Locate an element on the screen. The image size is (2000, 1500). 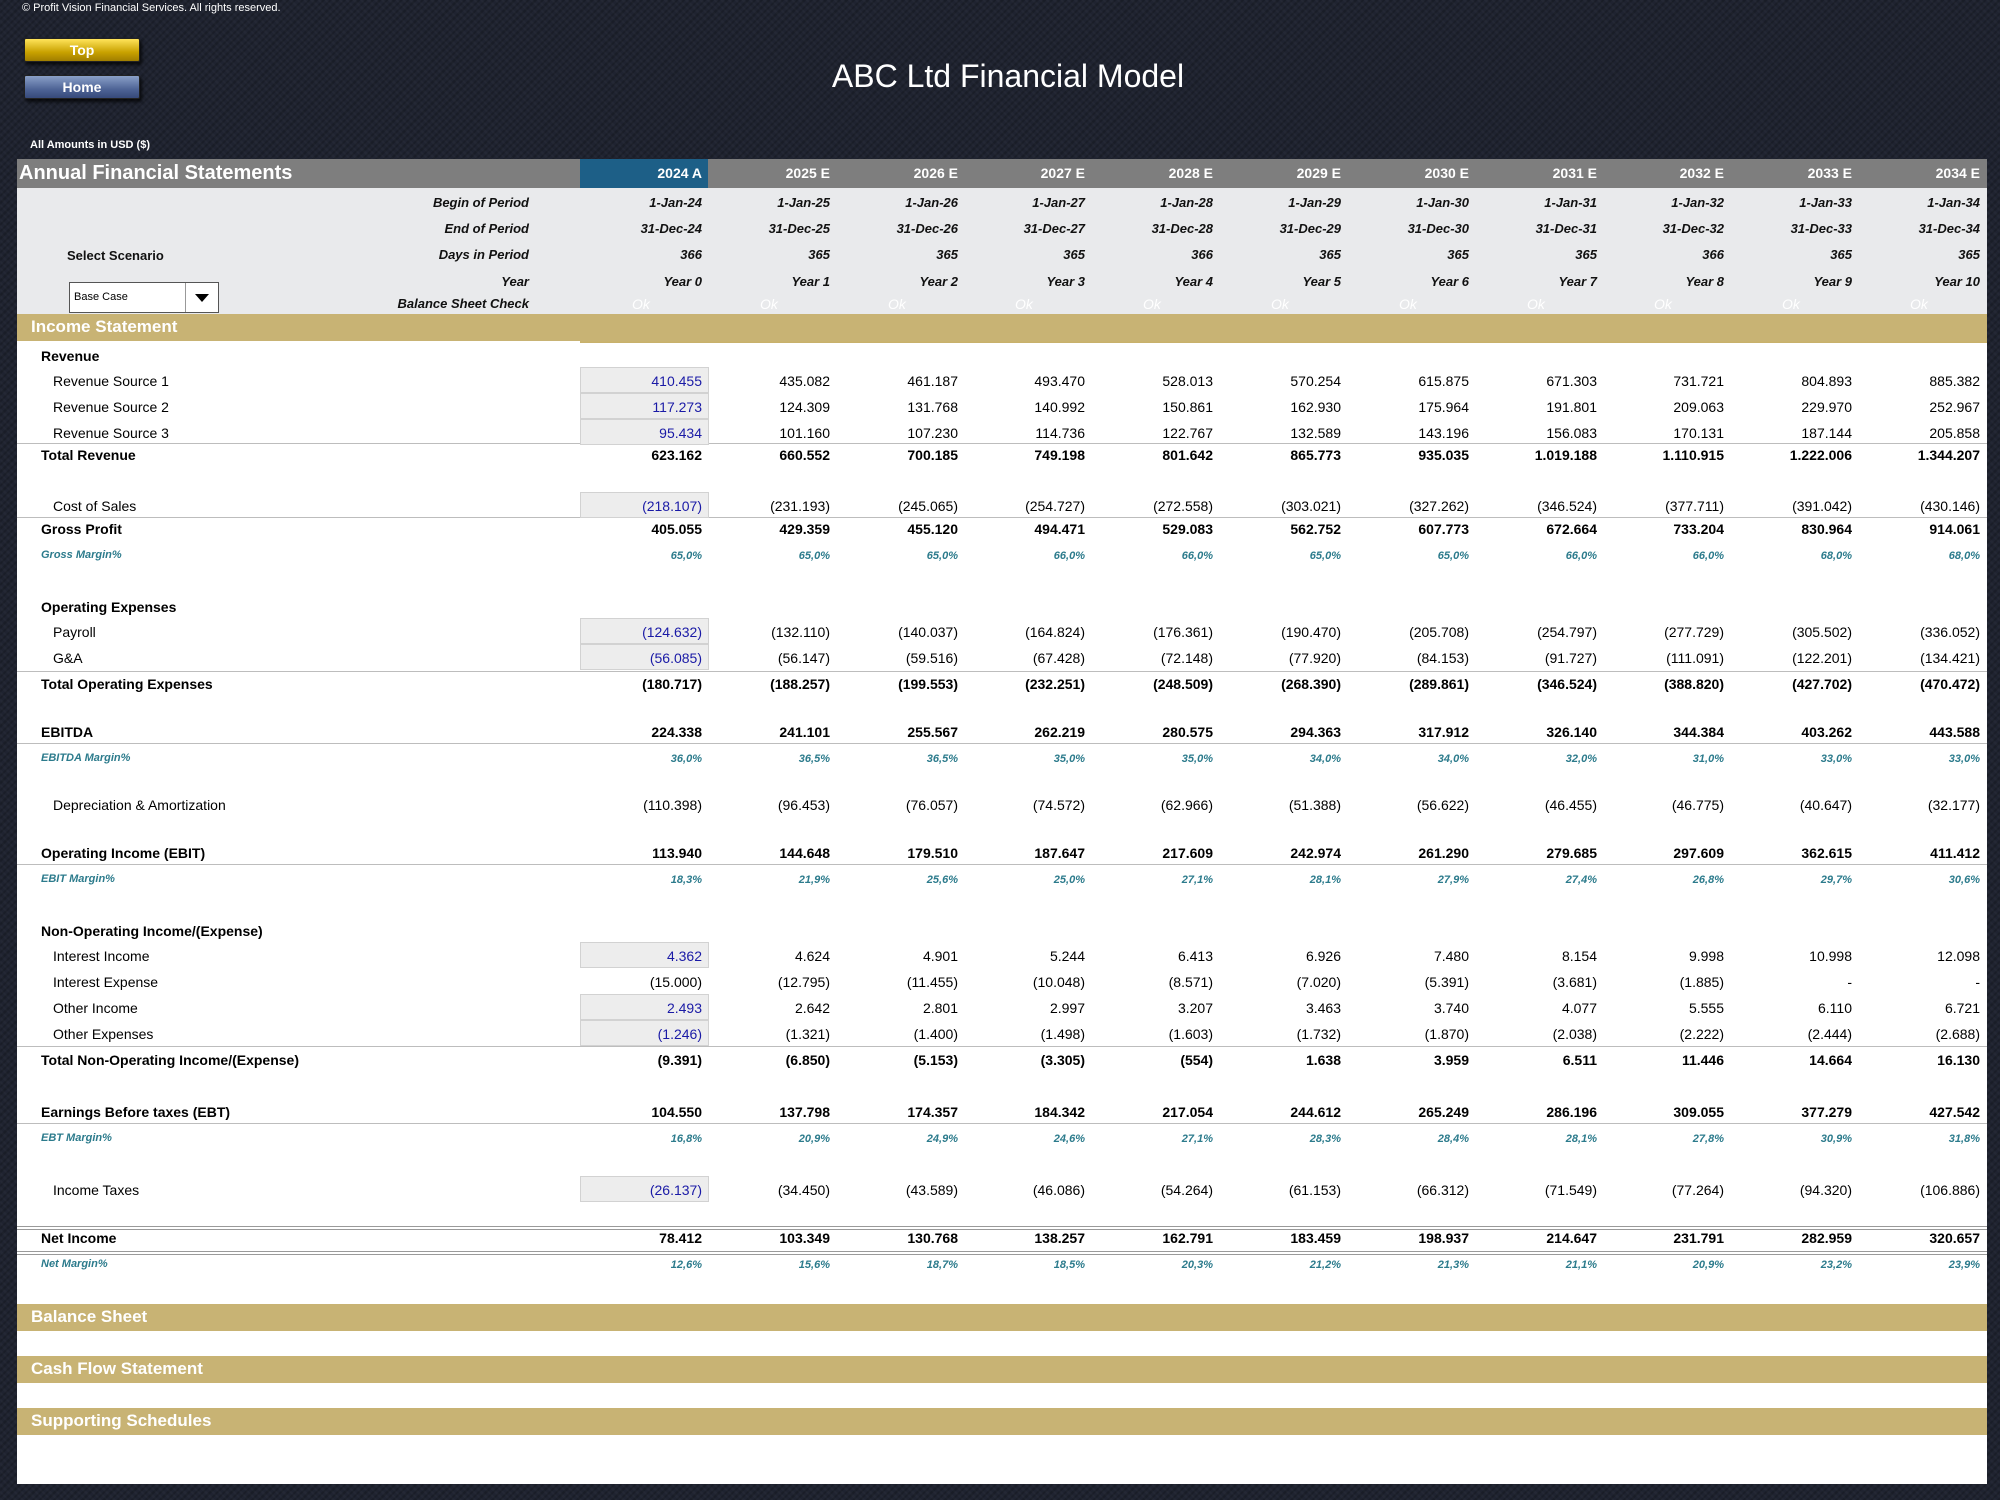
cell-rev2: 140.992 is located at coordinates (1059, 407).